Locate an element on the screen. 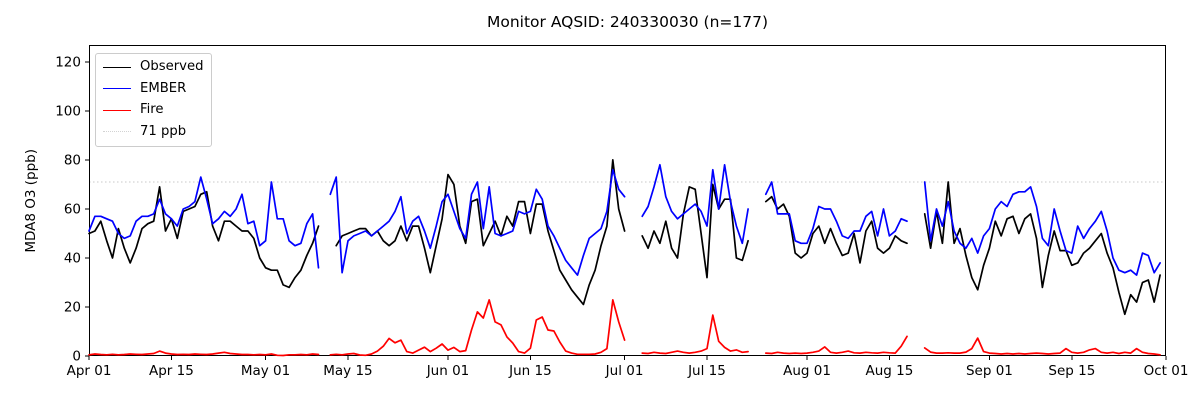 This screenshot has width=1200, height=400. legend-item-fire: Fire is located at coordinates (152, 110).